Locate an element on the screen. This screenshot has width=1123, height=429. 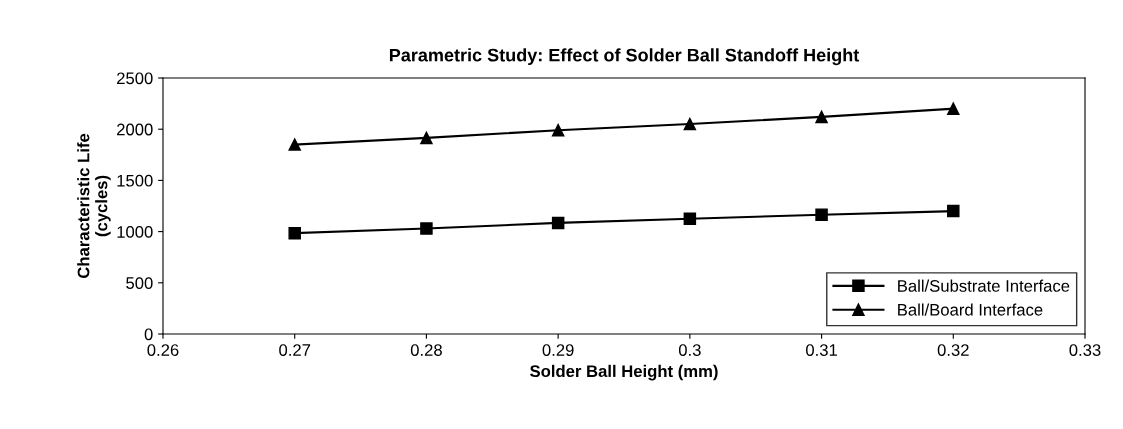
y-tick-label: 2000 is located at coordinates (135, 129).